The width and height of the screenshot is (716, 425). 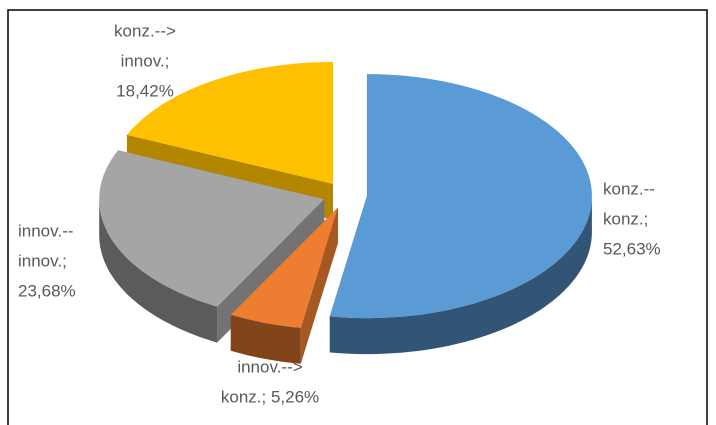 I want to click on data-label: 23,68%, so click(x=47, y=290).